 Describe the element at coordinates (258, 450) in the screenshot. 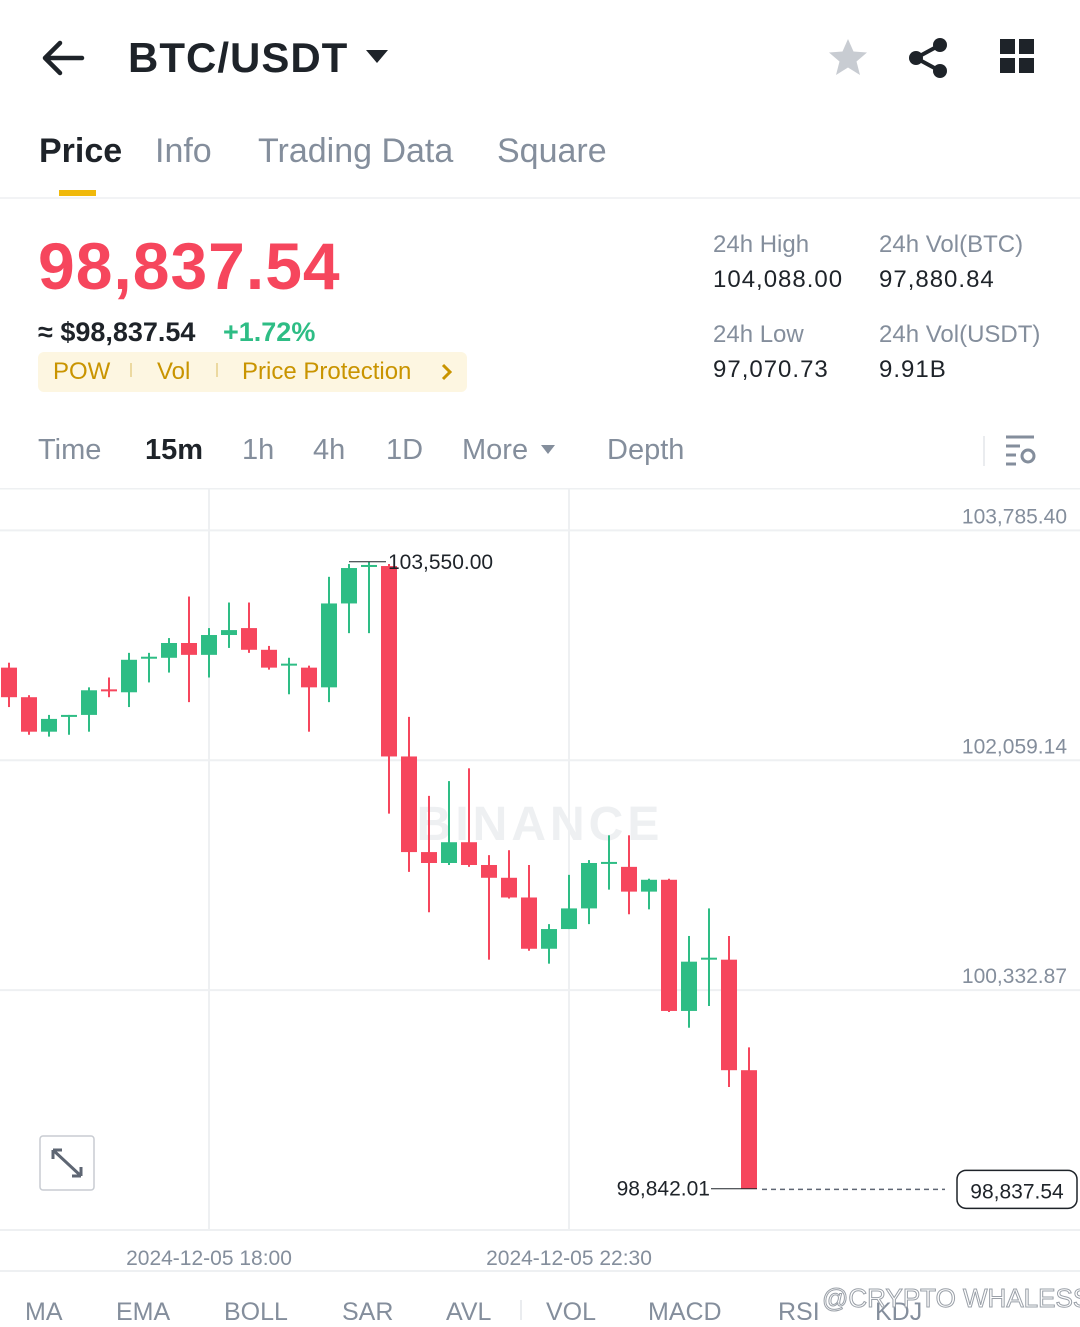

I see `interval: 1h` at that location.